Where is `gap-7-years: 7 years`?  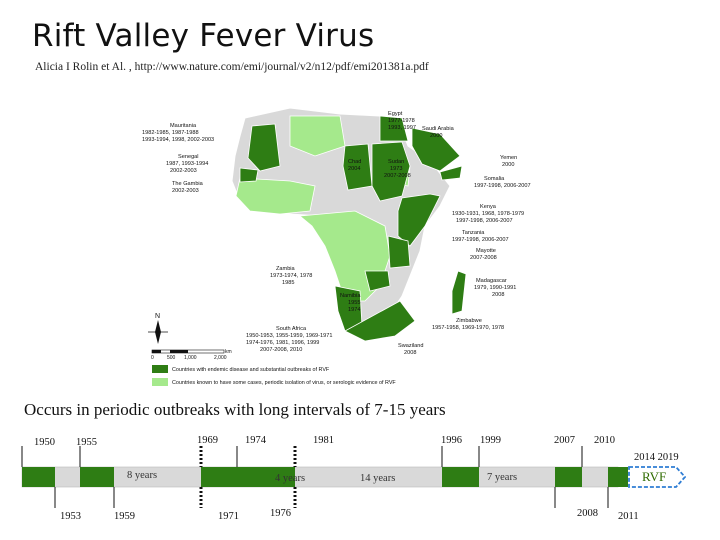 gap-7-years: 7 years is located at coordinates (502, 477).